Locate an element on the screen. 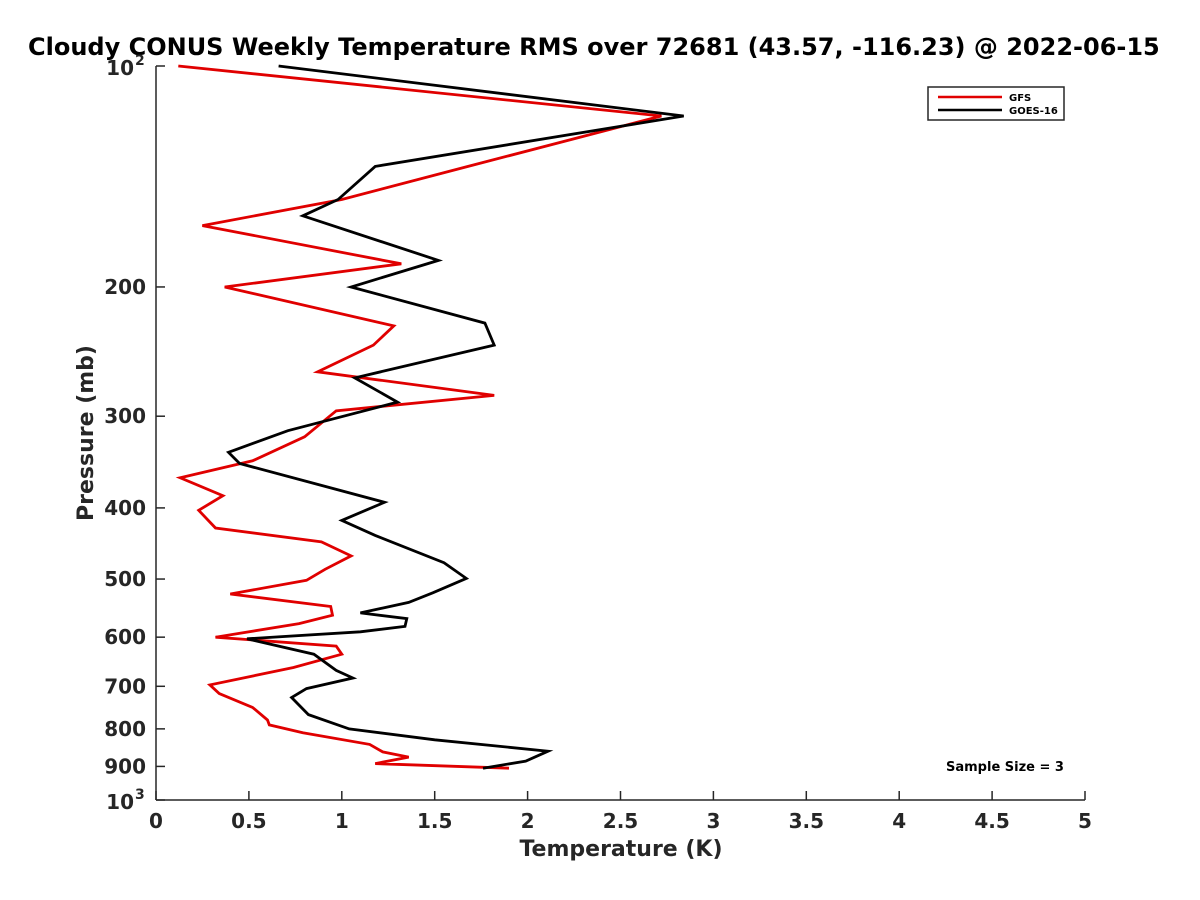  y-tick-exponent: 3 is located at coordinates (140, 795).